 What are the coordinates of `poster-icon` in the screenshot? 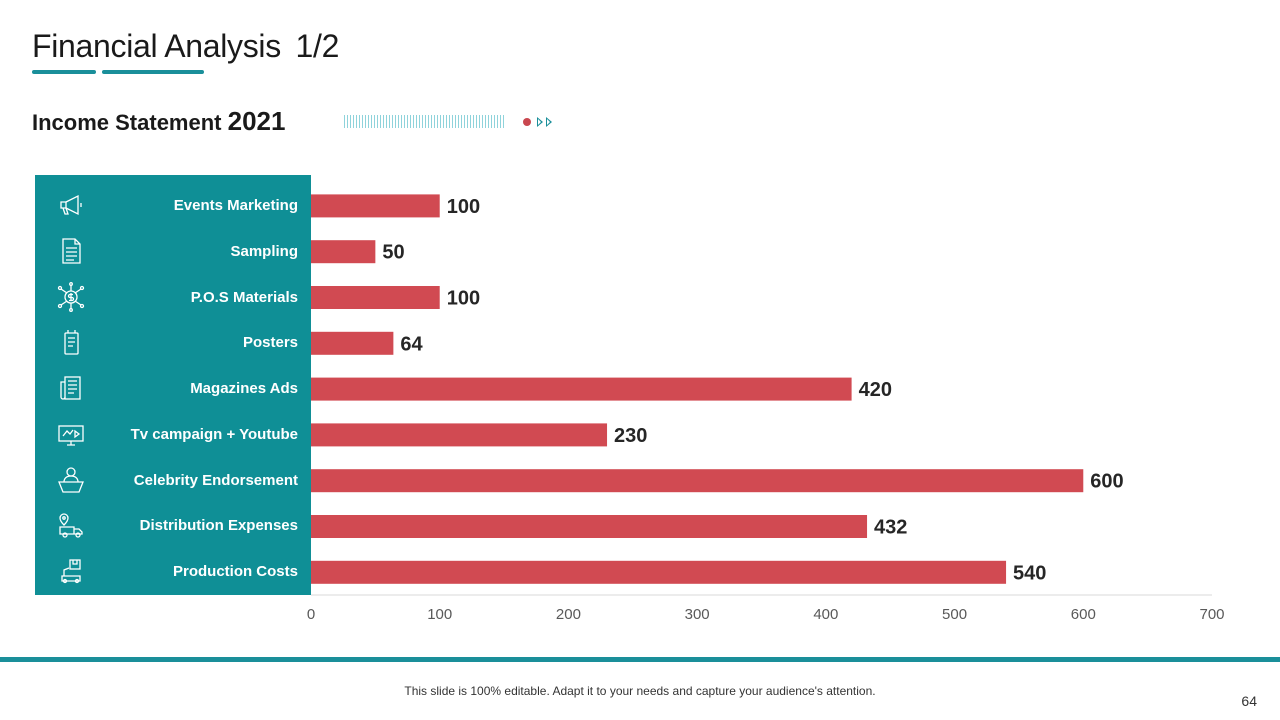 It's located at (71, 342).